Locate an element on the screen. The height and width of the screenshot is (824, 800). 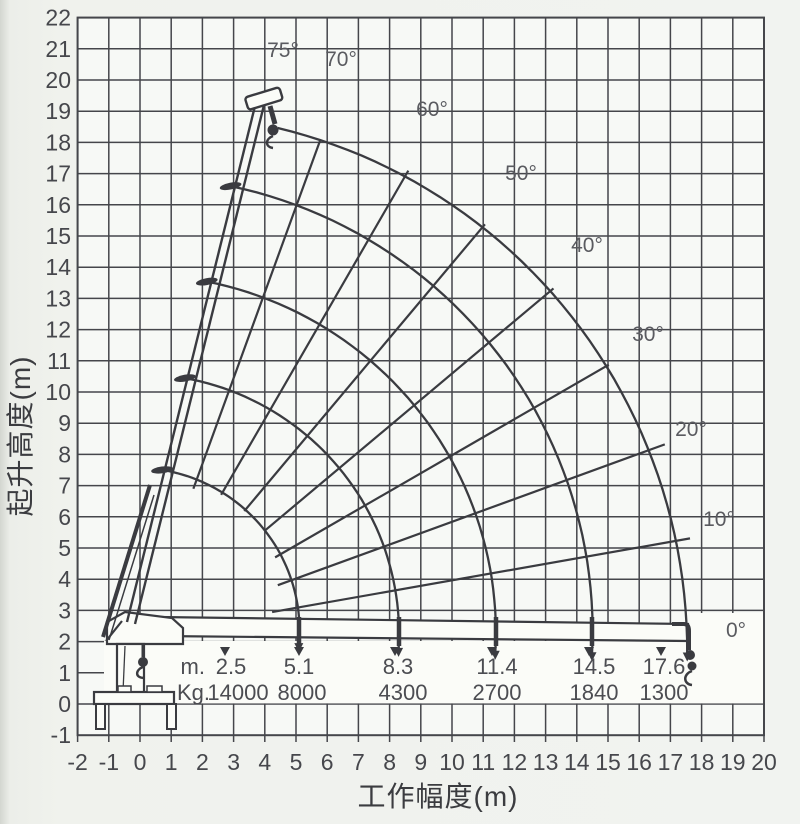
angle-label: 30° is located at coordinates (648, 334).